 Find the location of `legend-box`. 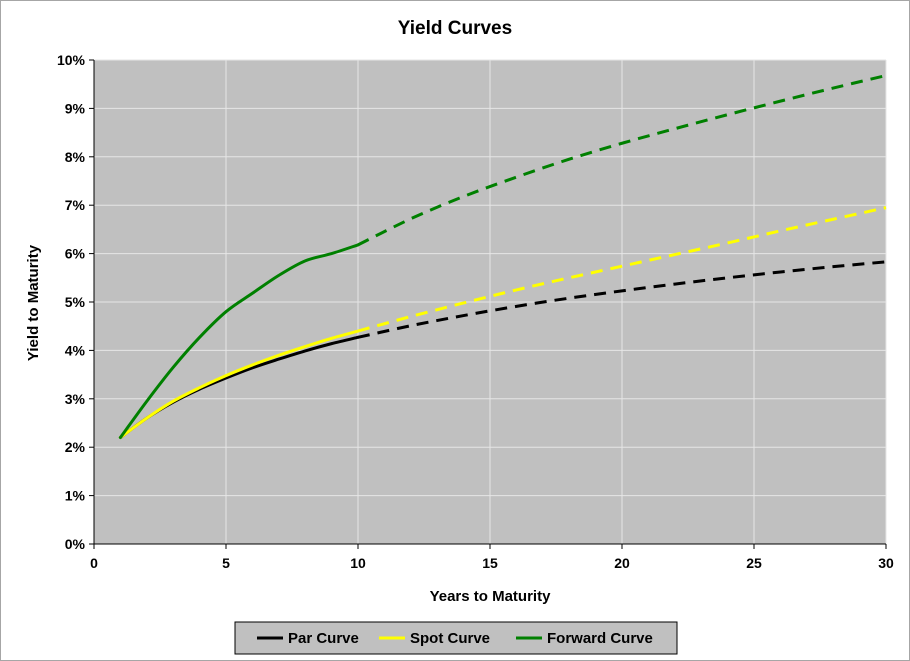

legend-box is located at coordinates (456, 638).